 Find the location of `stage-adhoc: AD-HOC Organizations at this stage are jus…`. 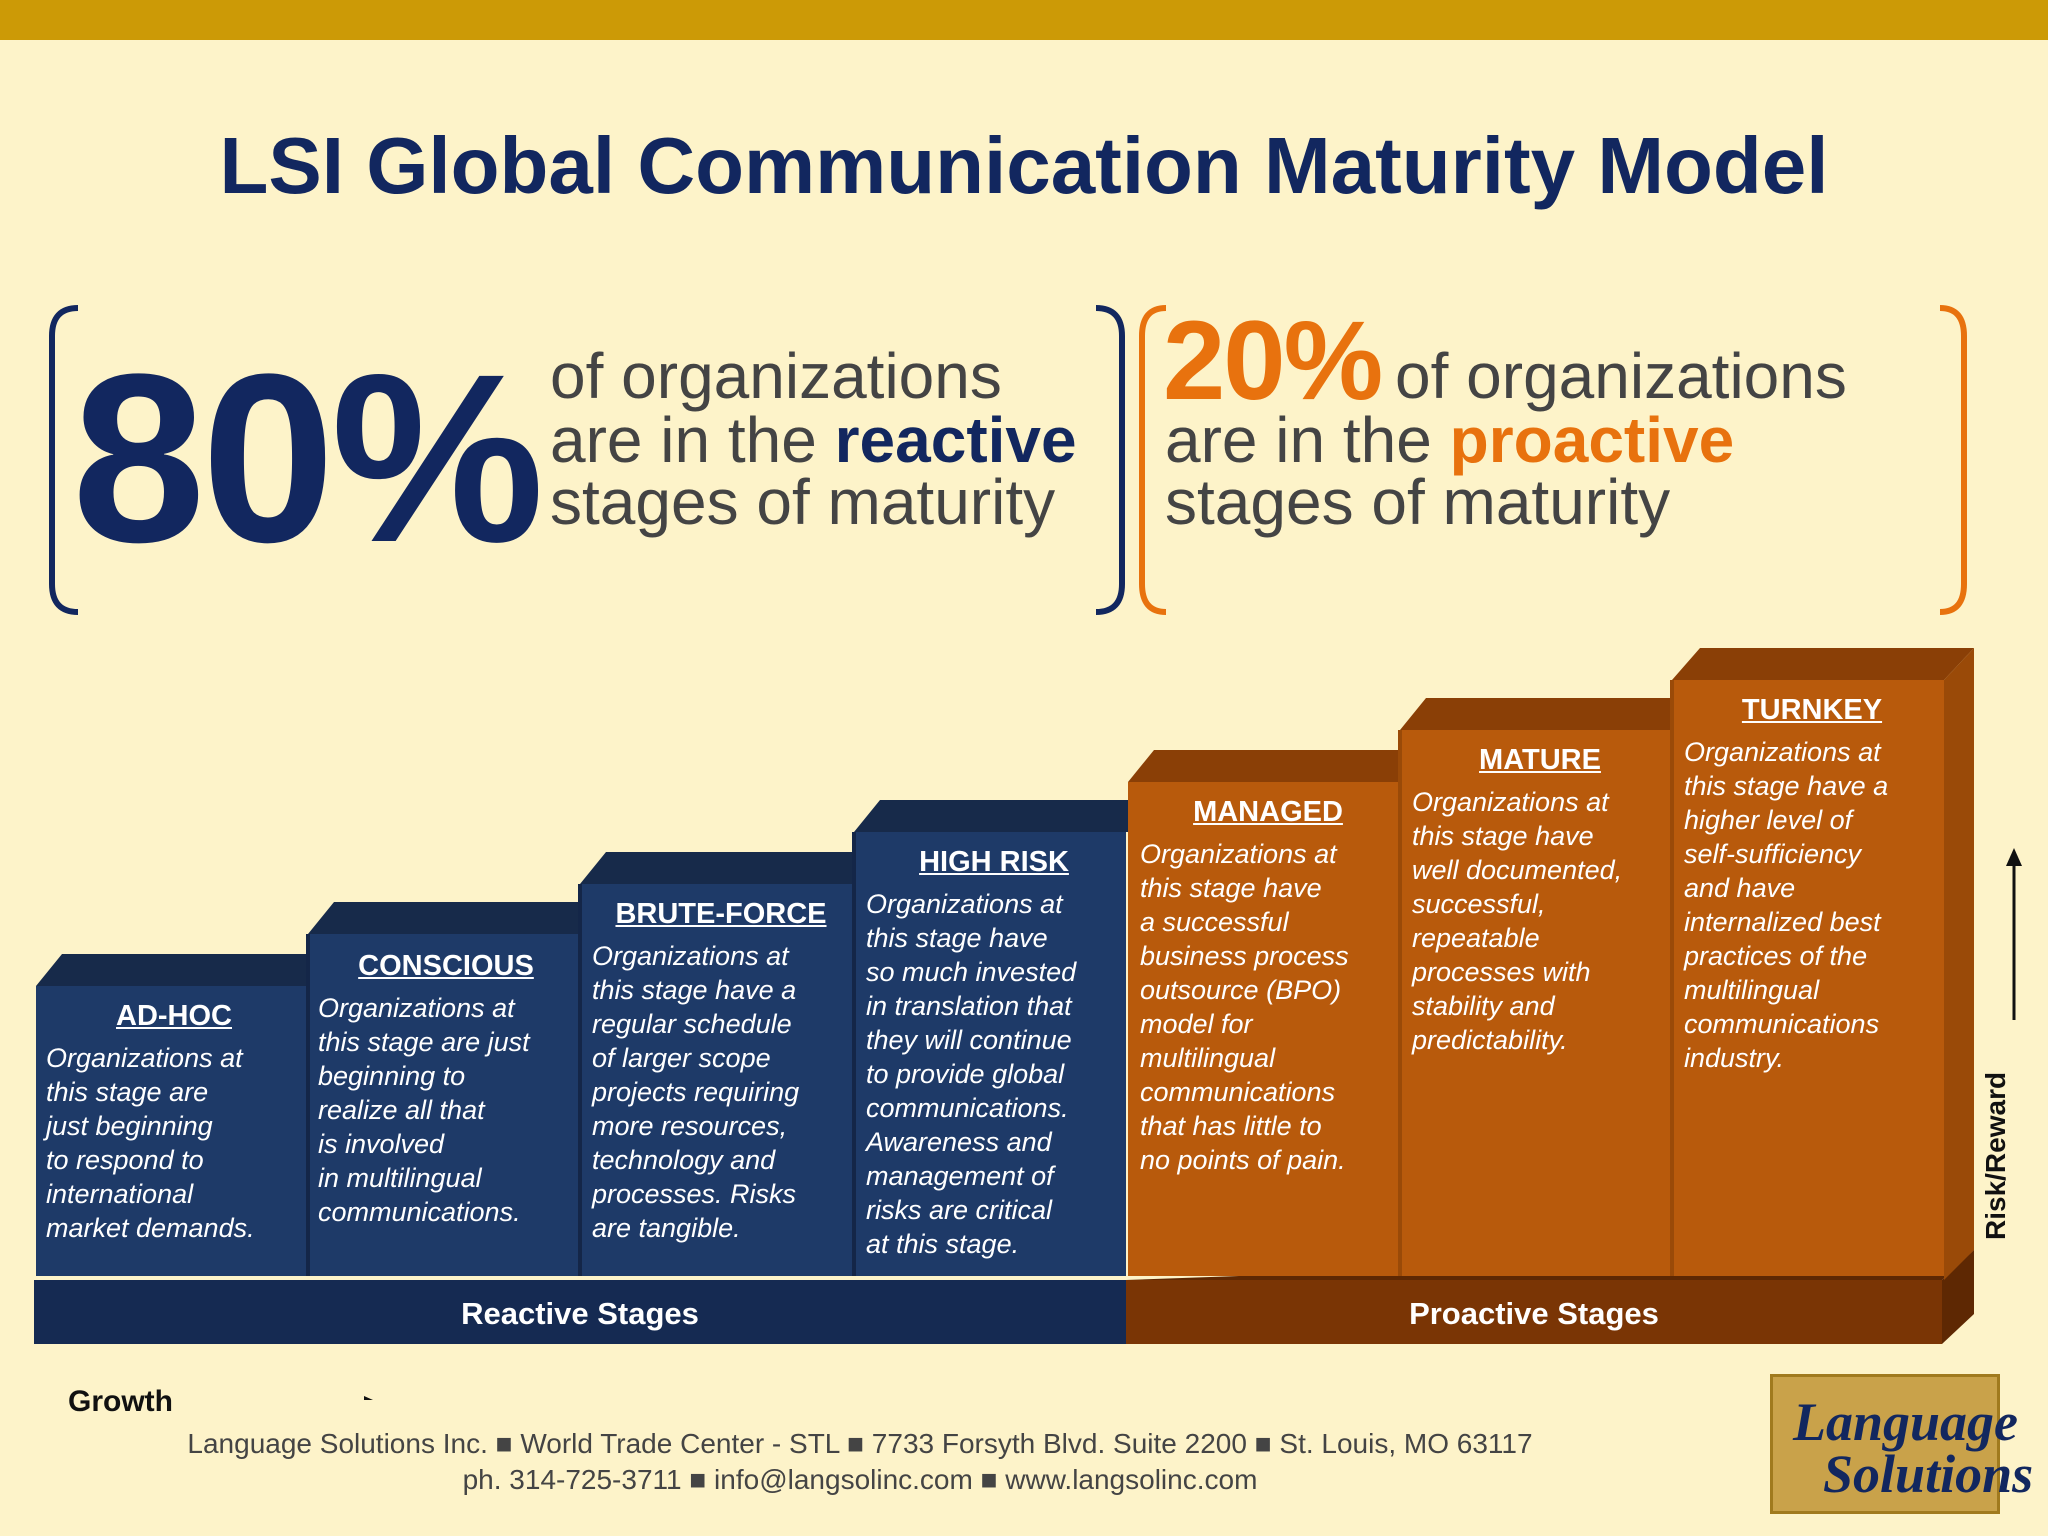

stage-adhoc: AD-HOC Organizations at this stage are jus… is located at coordinates (174, 1122).